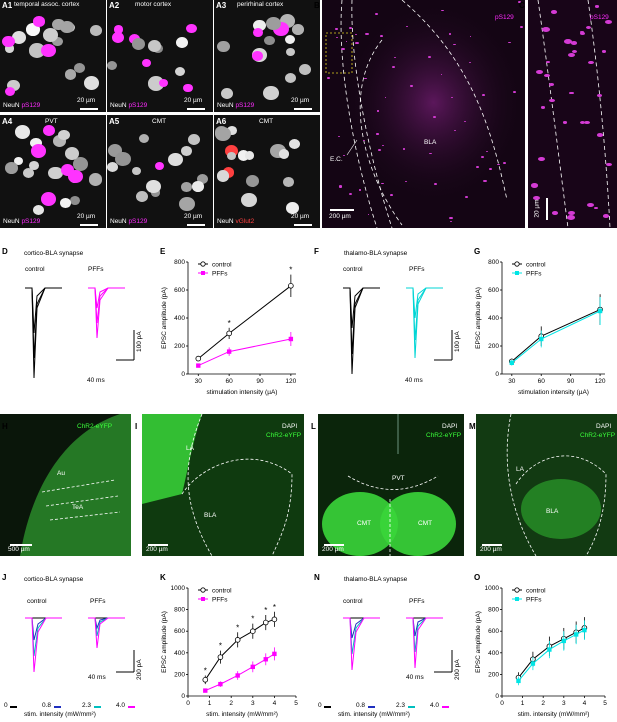 Image resolution: width=617 pixels, height=722 pixels. What do you see at coordinates (604, 426) in the screenshot?
I see `m-dapi: DAPI` at bounding box center [604, 426].